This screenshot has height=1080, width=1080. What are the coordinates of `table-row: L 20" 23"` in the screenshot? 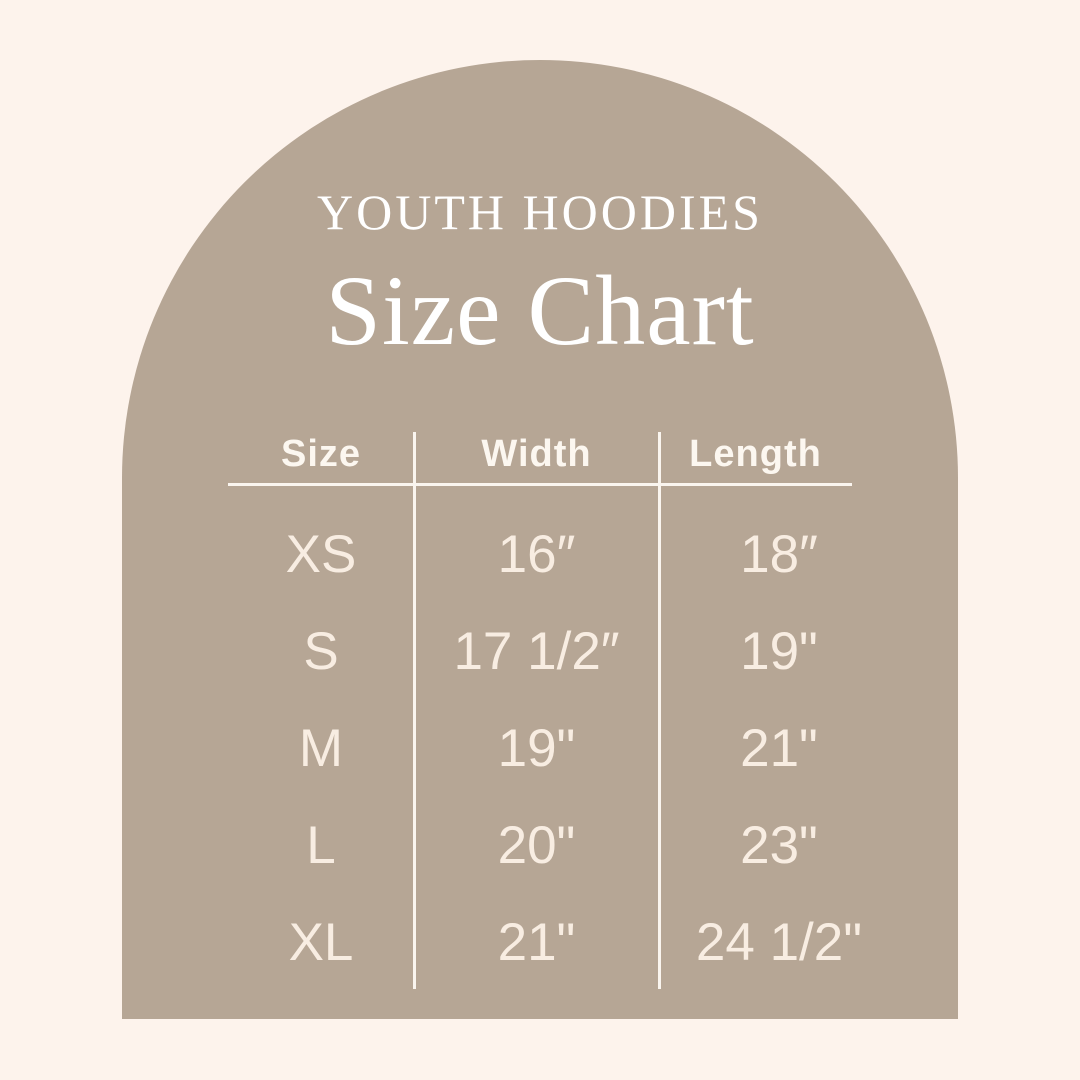 It's located at (540, 845).